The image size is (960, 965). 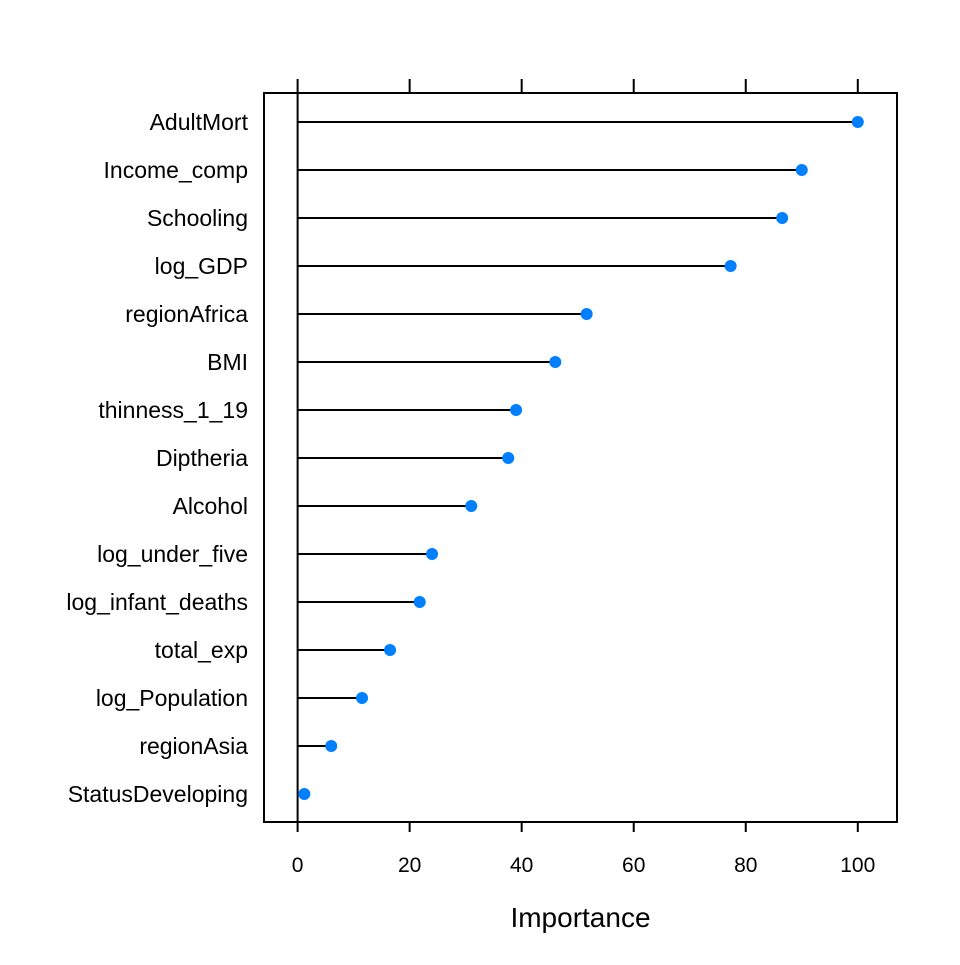 What do you see at coordinates (580, 917) in the screenshot?
I see `x-axis-title: Importance` at bounding box center [580, 917].